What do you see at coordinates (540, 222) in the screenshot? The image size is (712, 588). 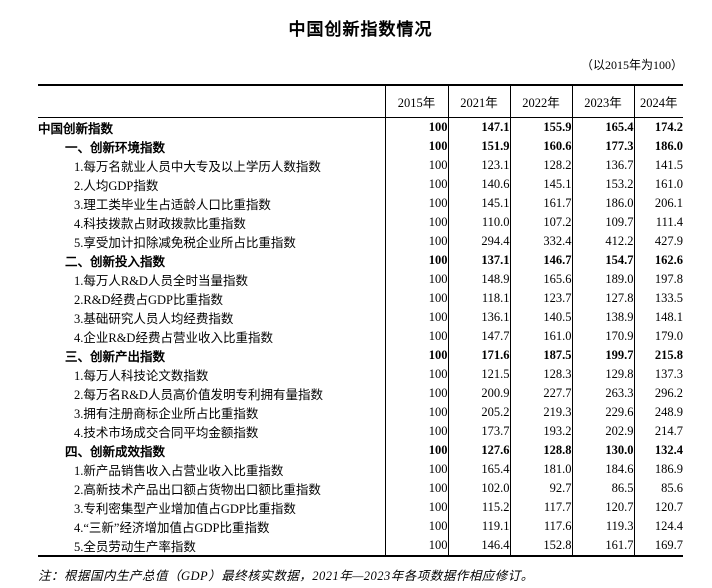 I see `value-cell: 107.2` at bounding box center [540, 222].